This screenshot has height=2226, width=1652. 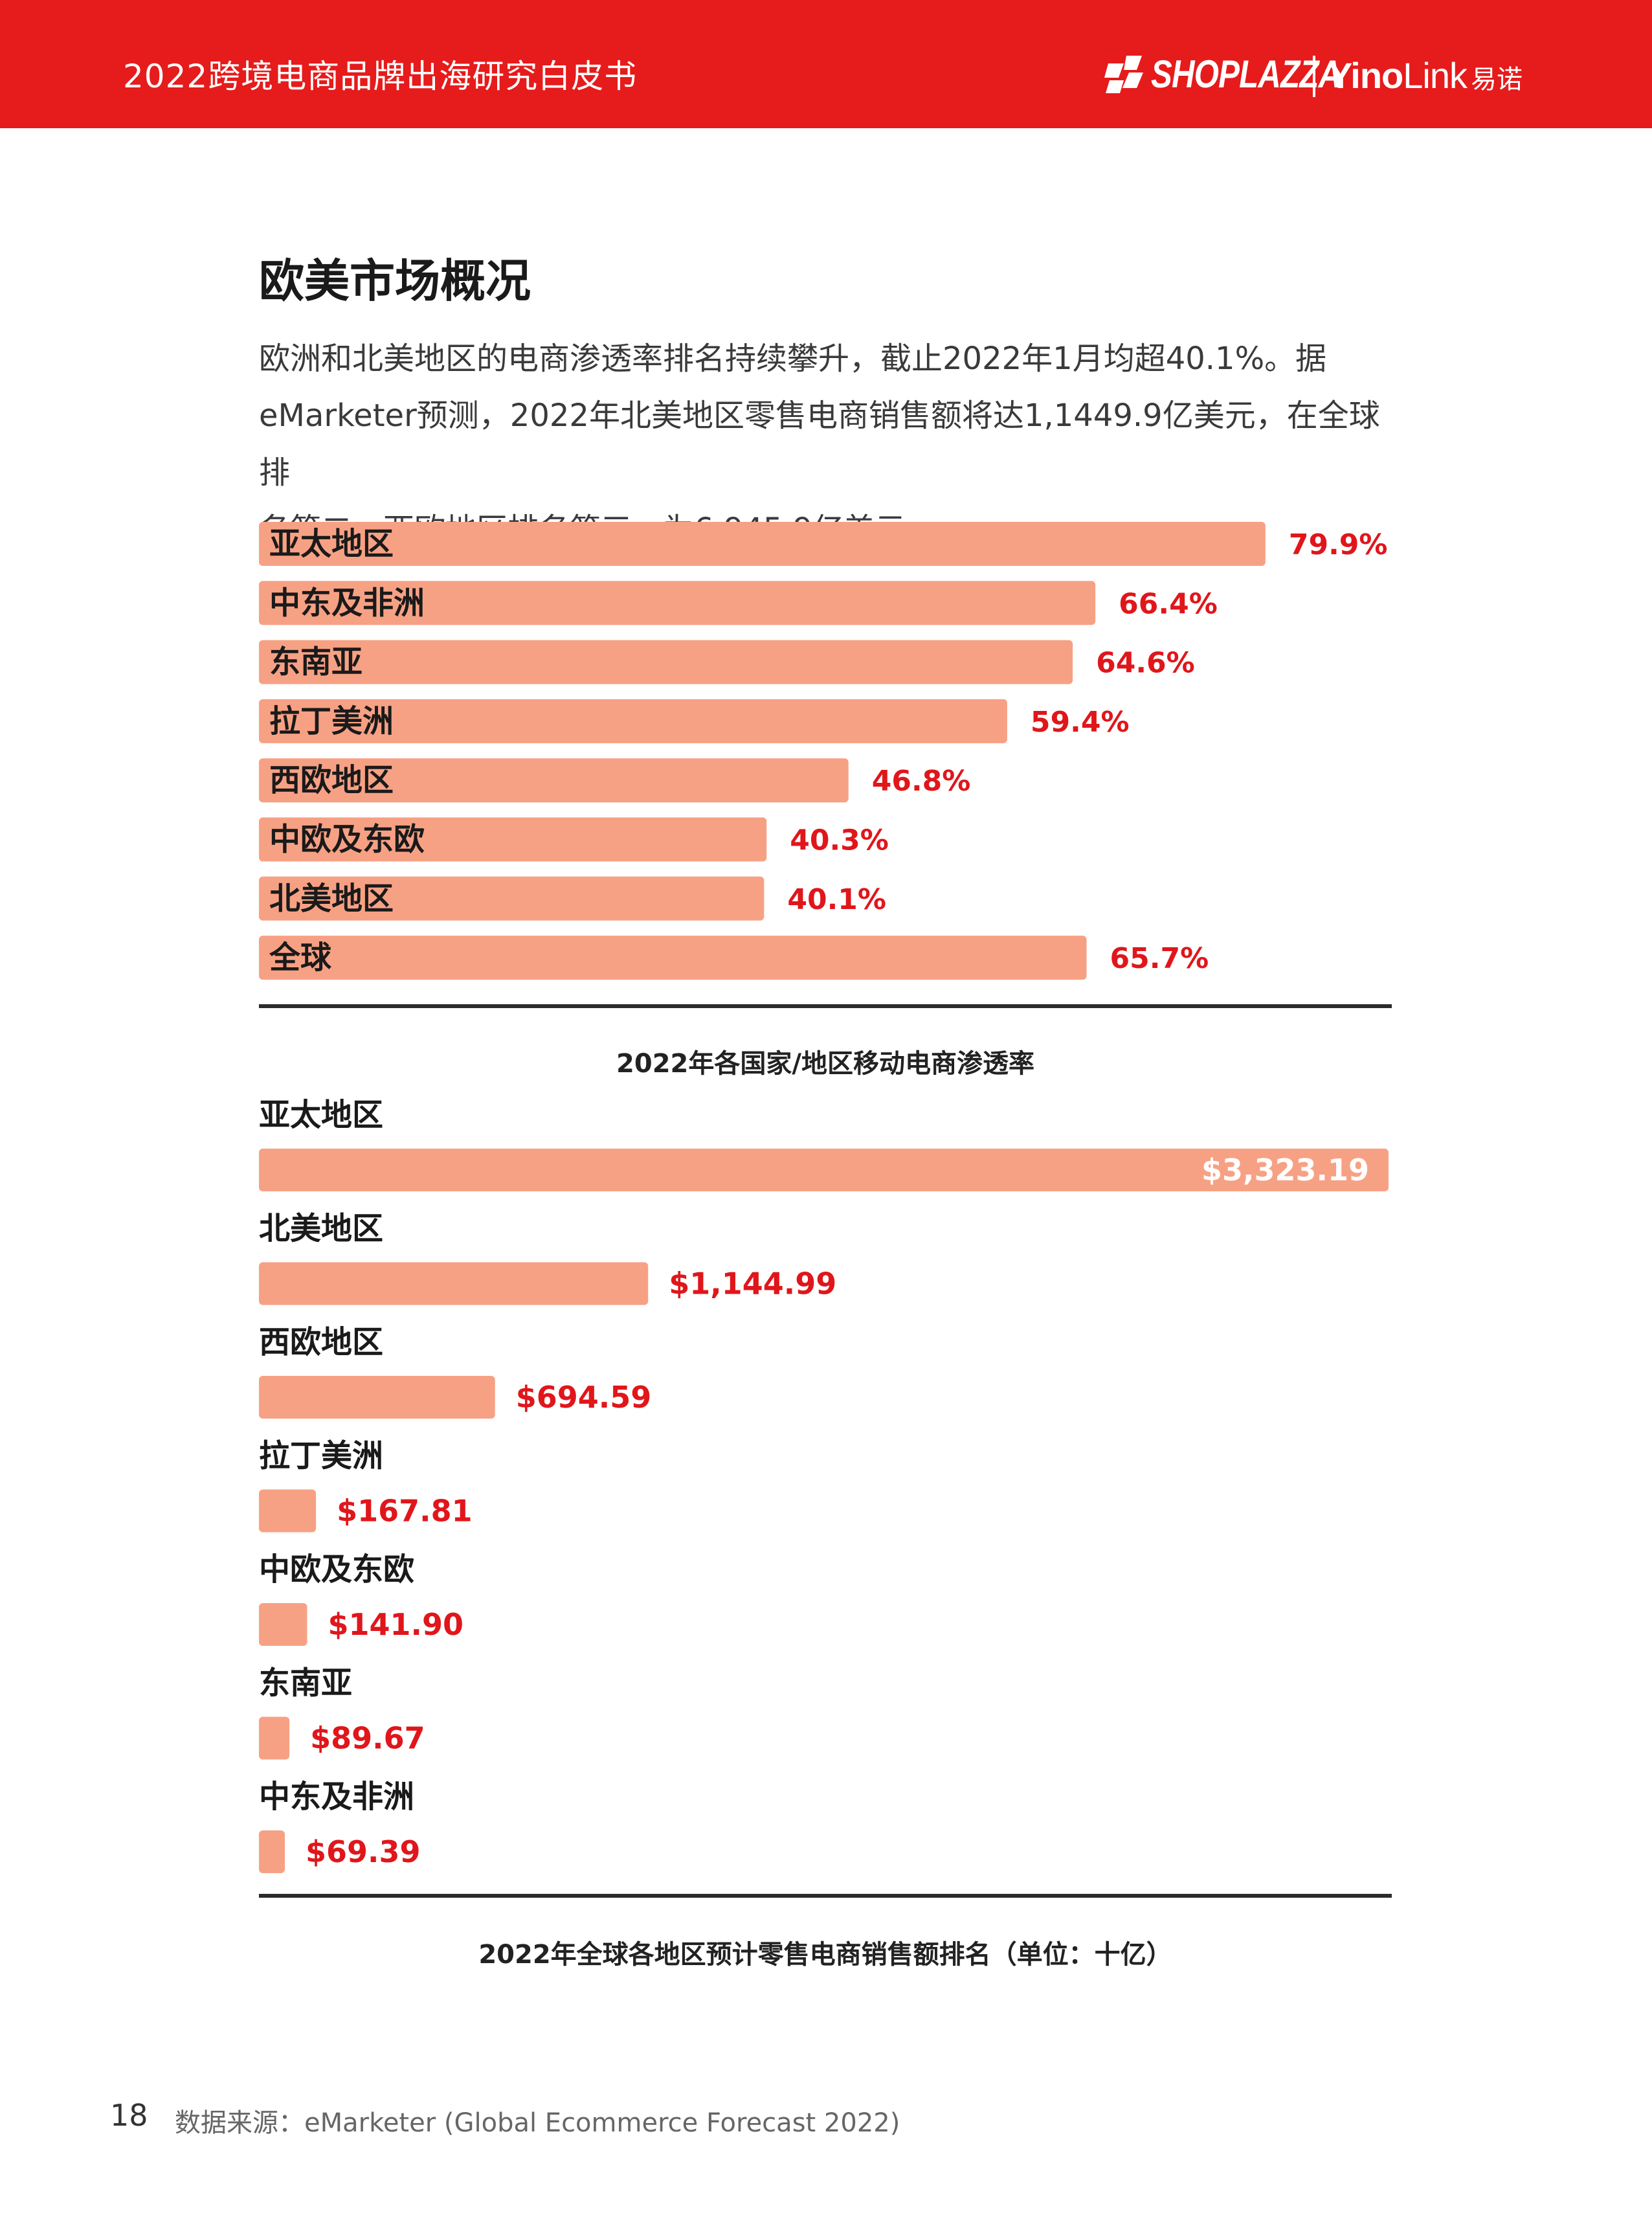 I want to click on chart2-divider, so click(x=825, y=1896).